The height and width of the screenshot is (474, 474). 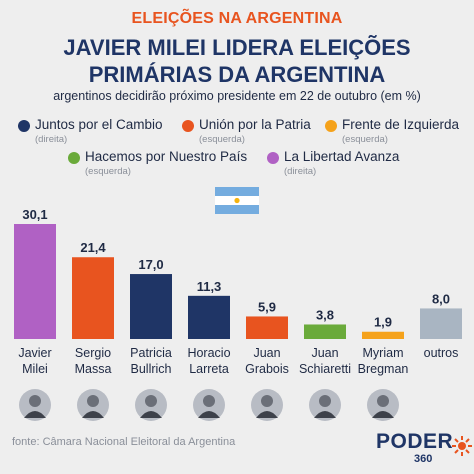 I want to click on legend-label: Hacemos por Nuestro País, so click(x=166, y=156).